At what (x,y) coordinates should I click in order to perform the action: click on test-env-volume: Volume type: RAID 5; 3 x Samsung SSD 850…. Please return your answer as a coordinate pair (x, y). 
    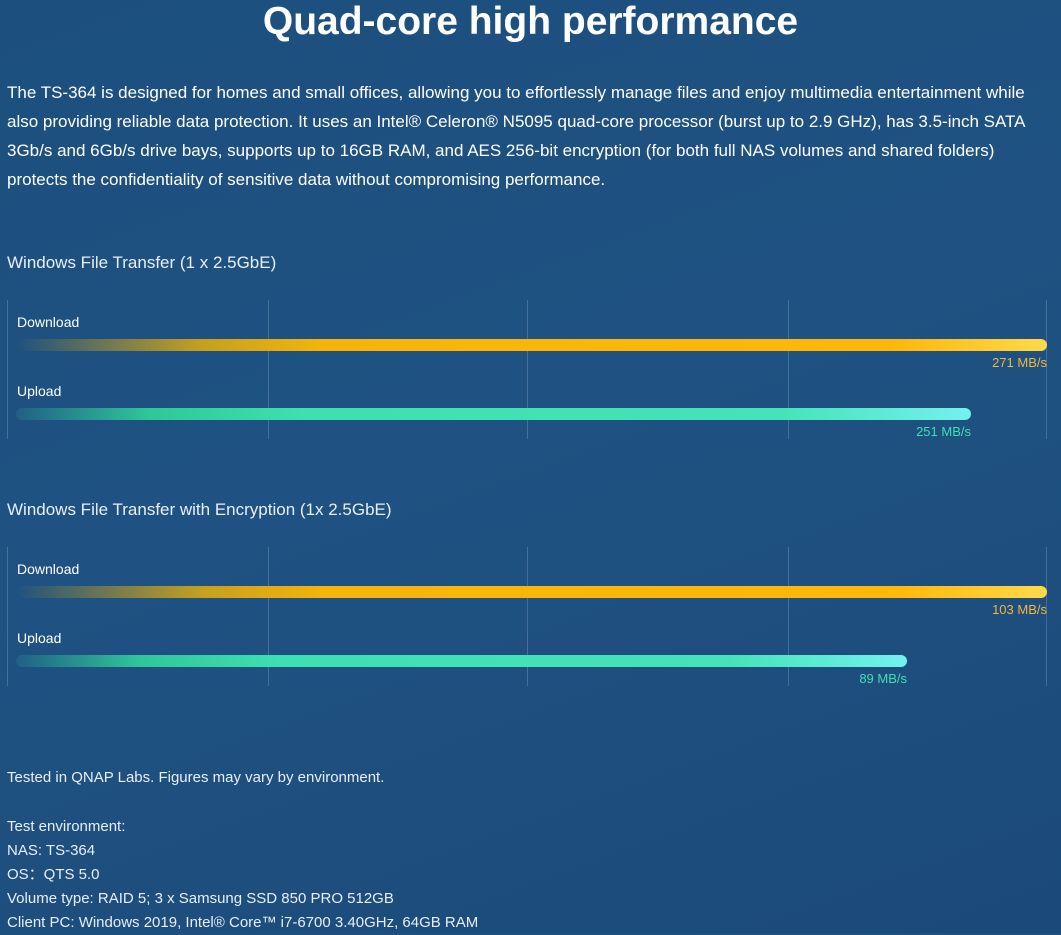
    Looking at the image, I should click on (200, 898).